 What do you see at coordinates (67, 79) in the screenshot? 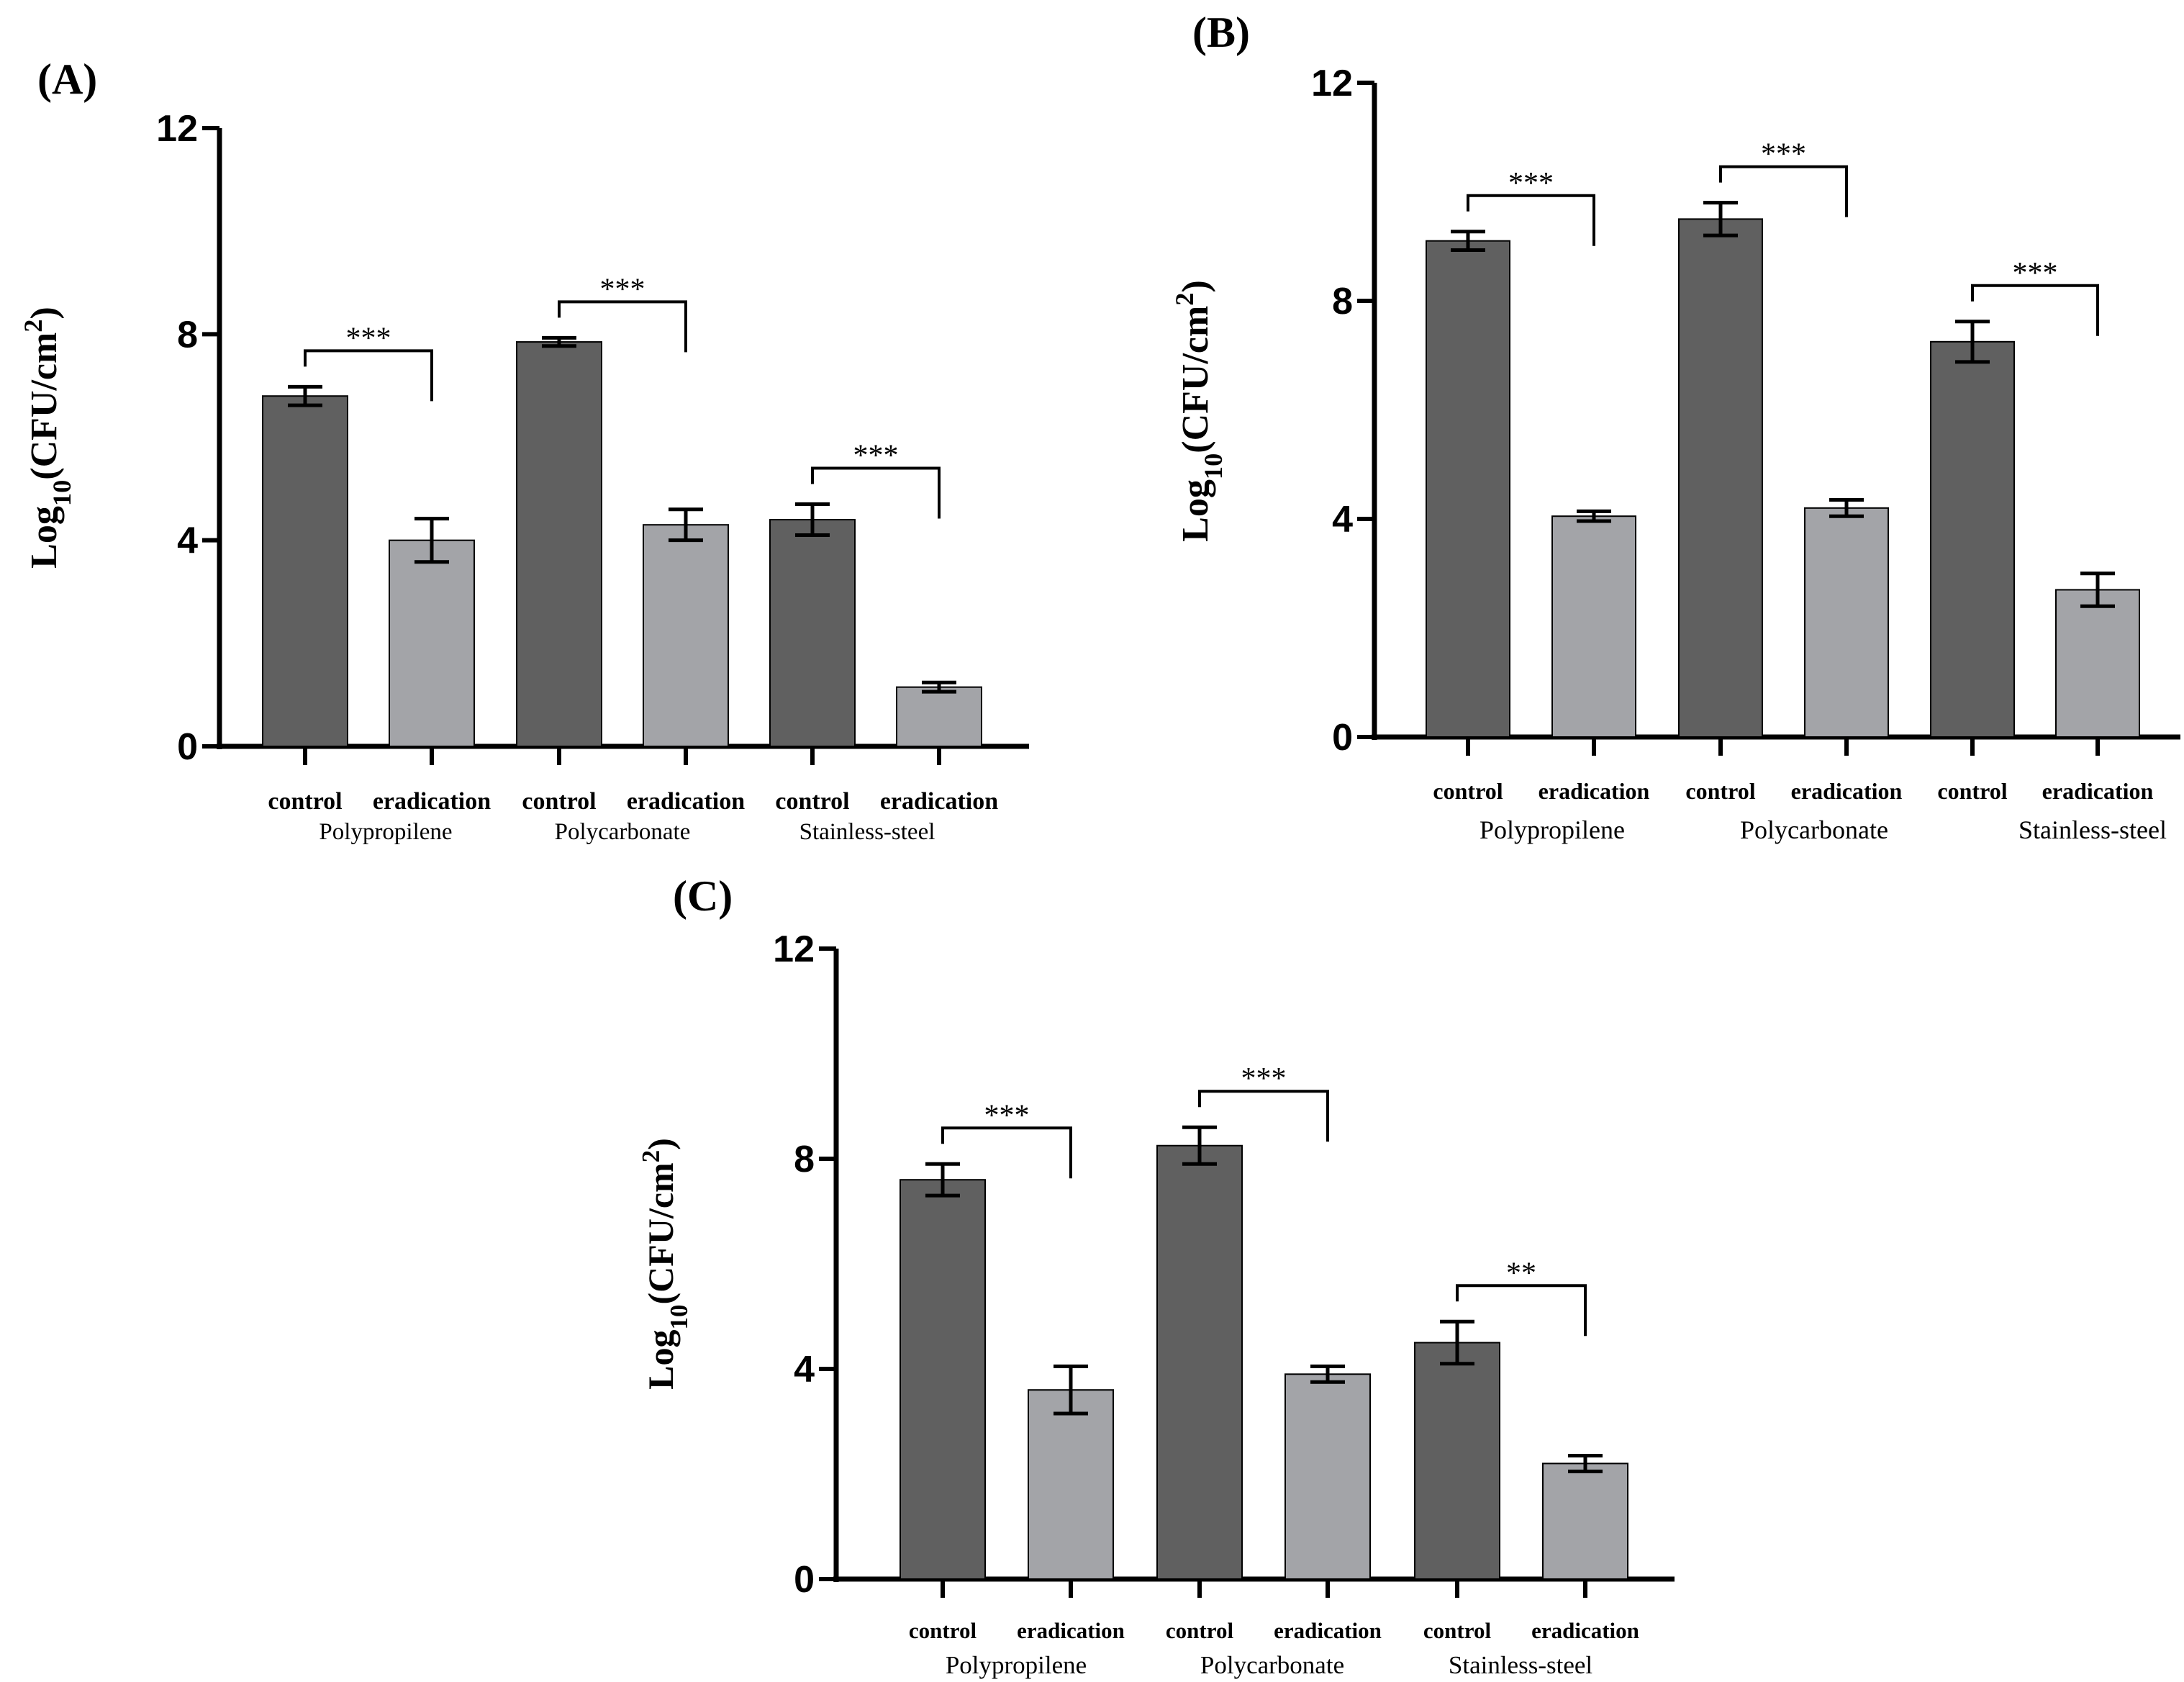
I see `panel-label: (A)` at bounding box center [67, 79].